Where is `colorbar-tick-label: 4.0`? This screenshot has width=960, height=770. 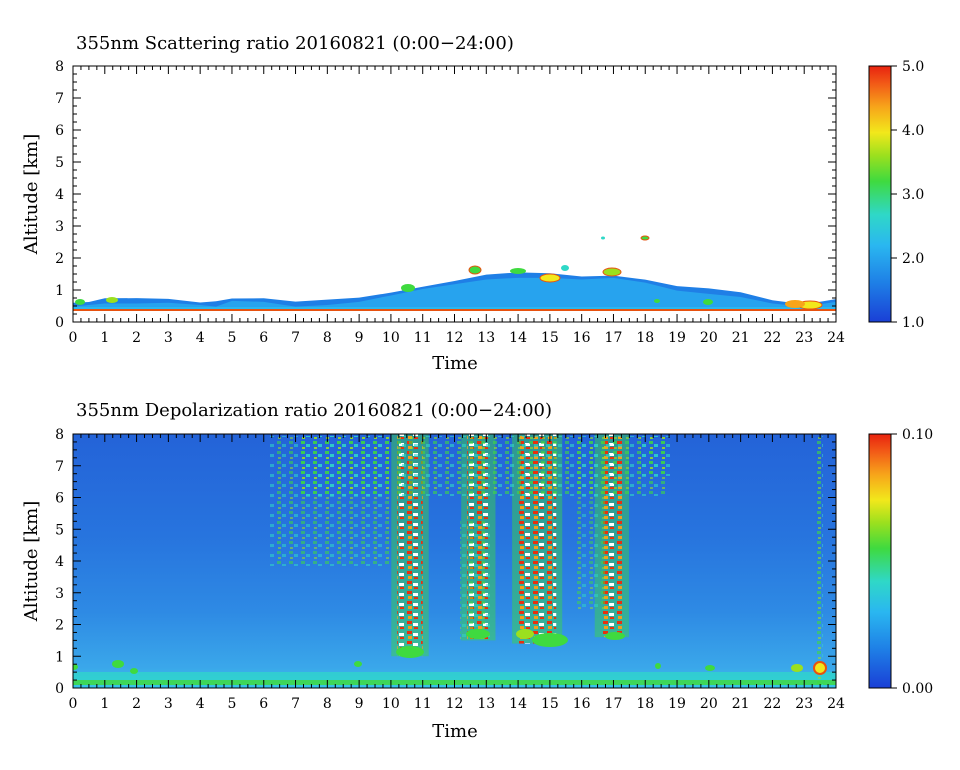
colorbar-tick-label: 4.0 is located at coordinates (913, 131).